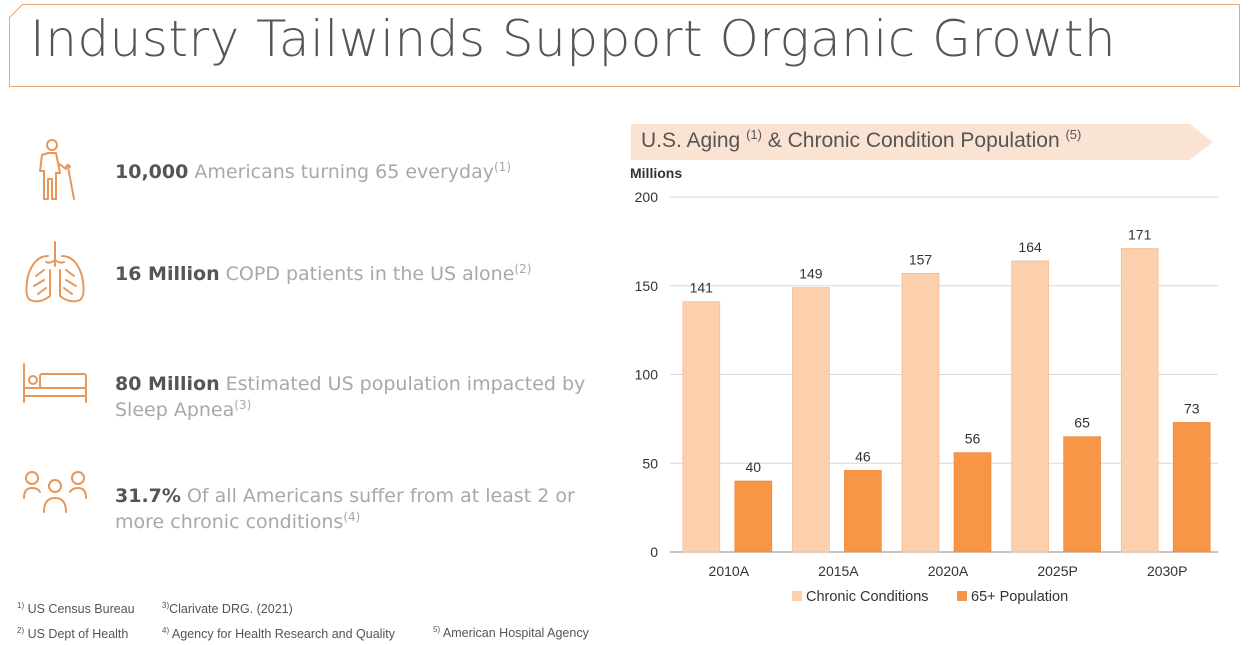  Describe the element at coordinates (650, 463) in the screenshot. I see `y-tick-label: 50` at that location.